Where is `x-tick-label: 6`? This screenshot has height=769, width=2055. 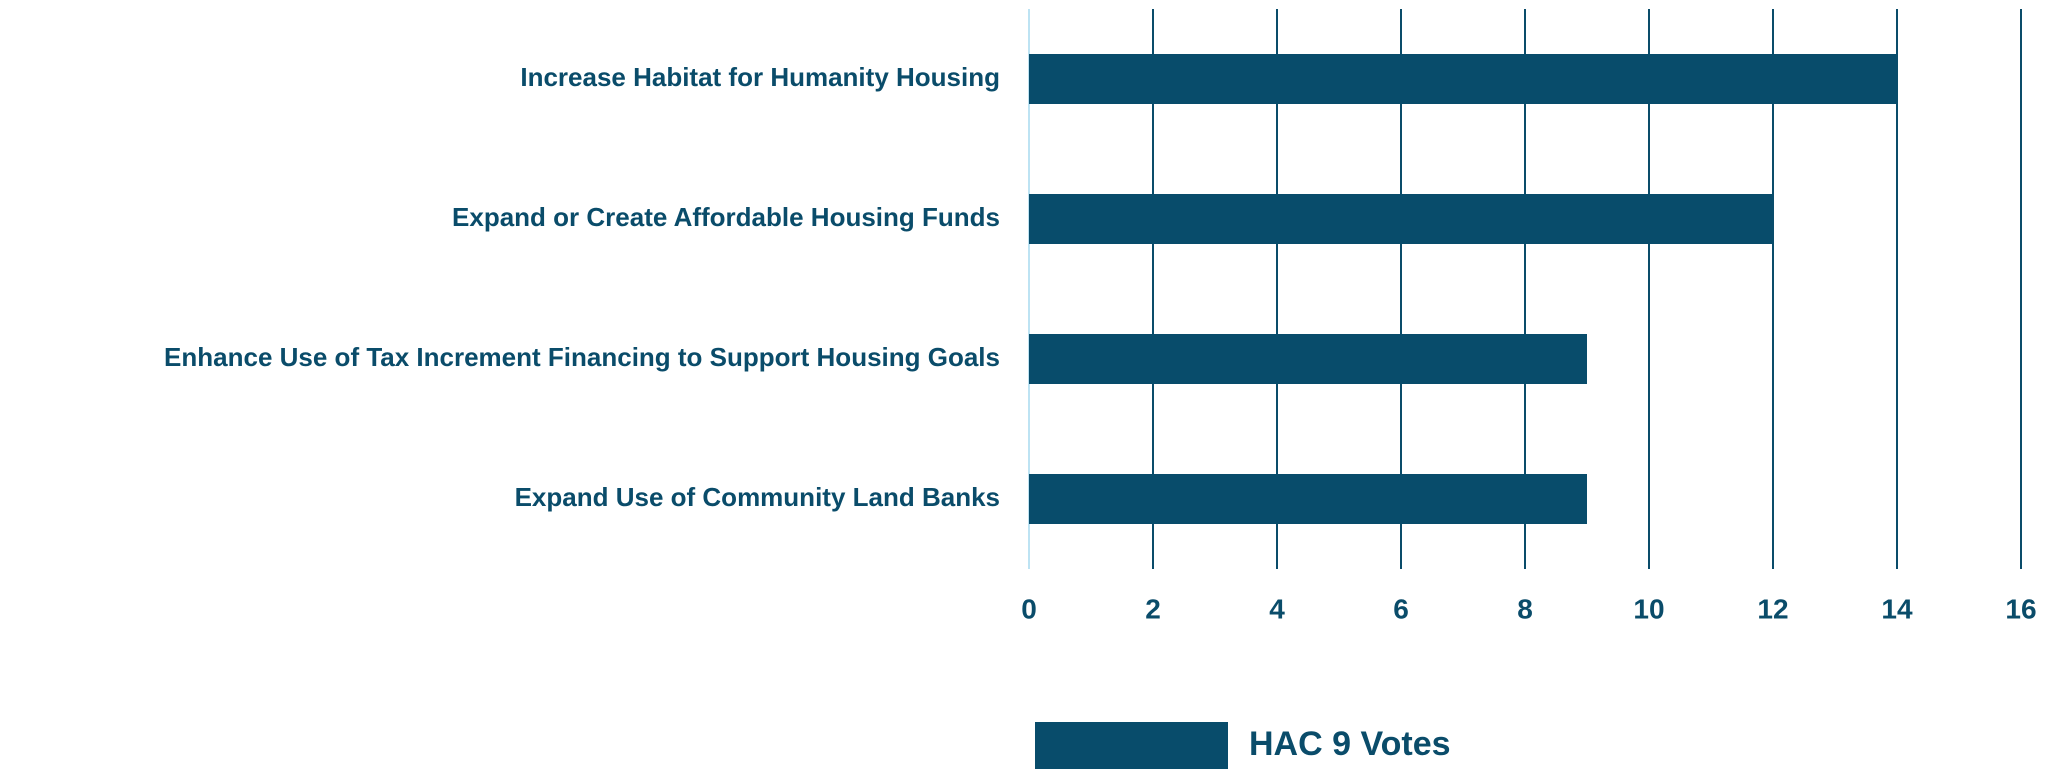
x-tick-label: 6 is located at coordinates (1401, 608).